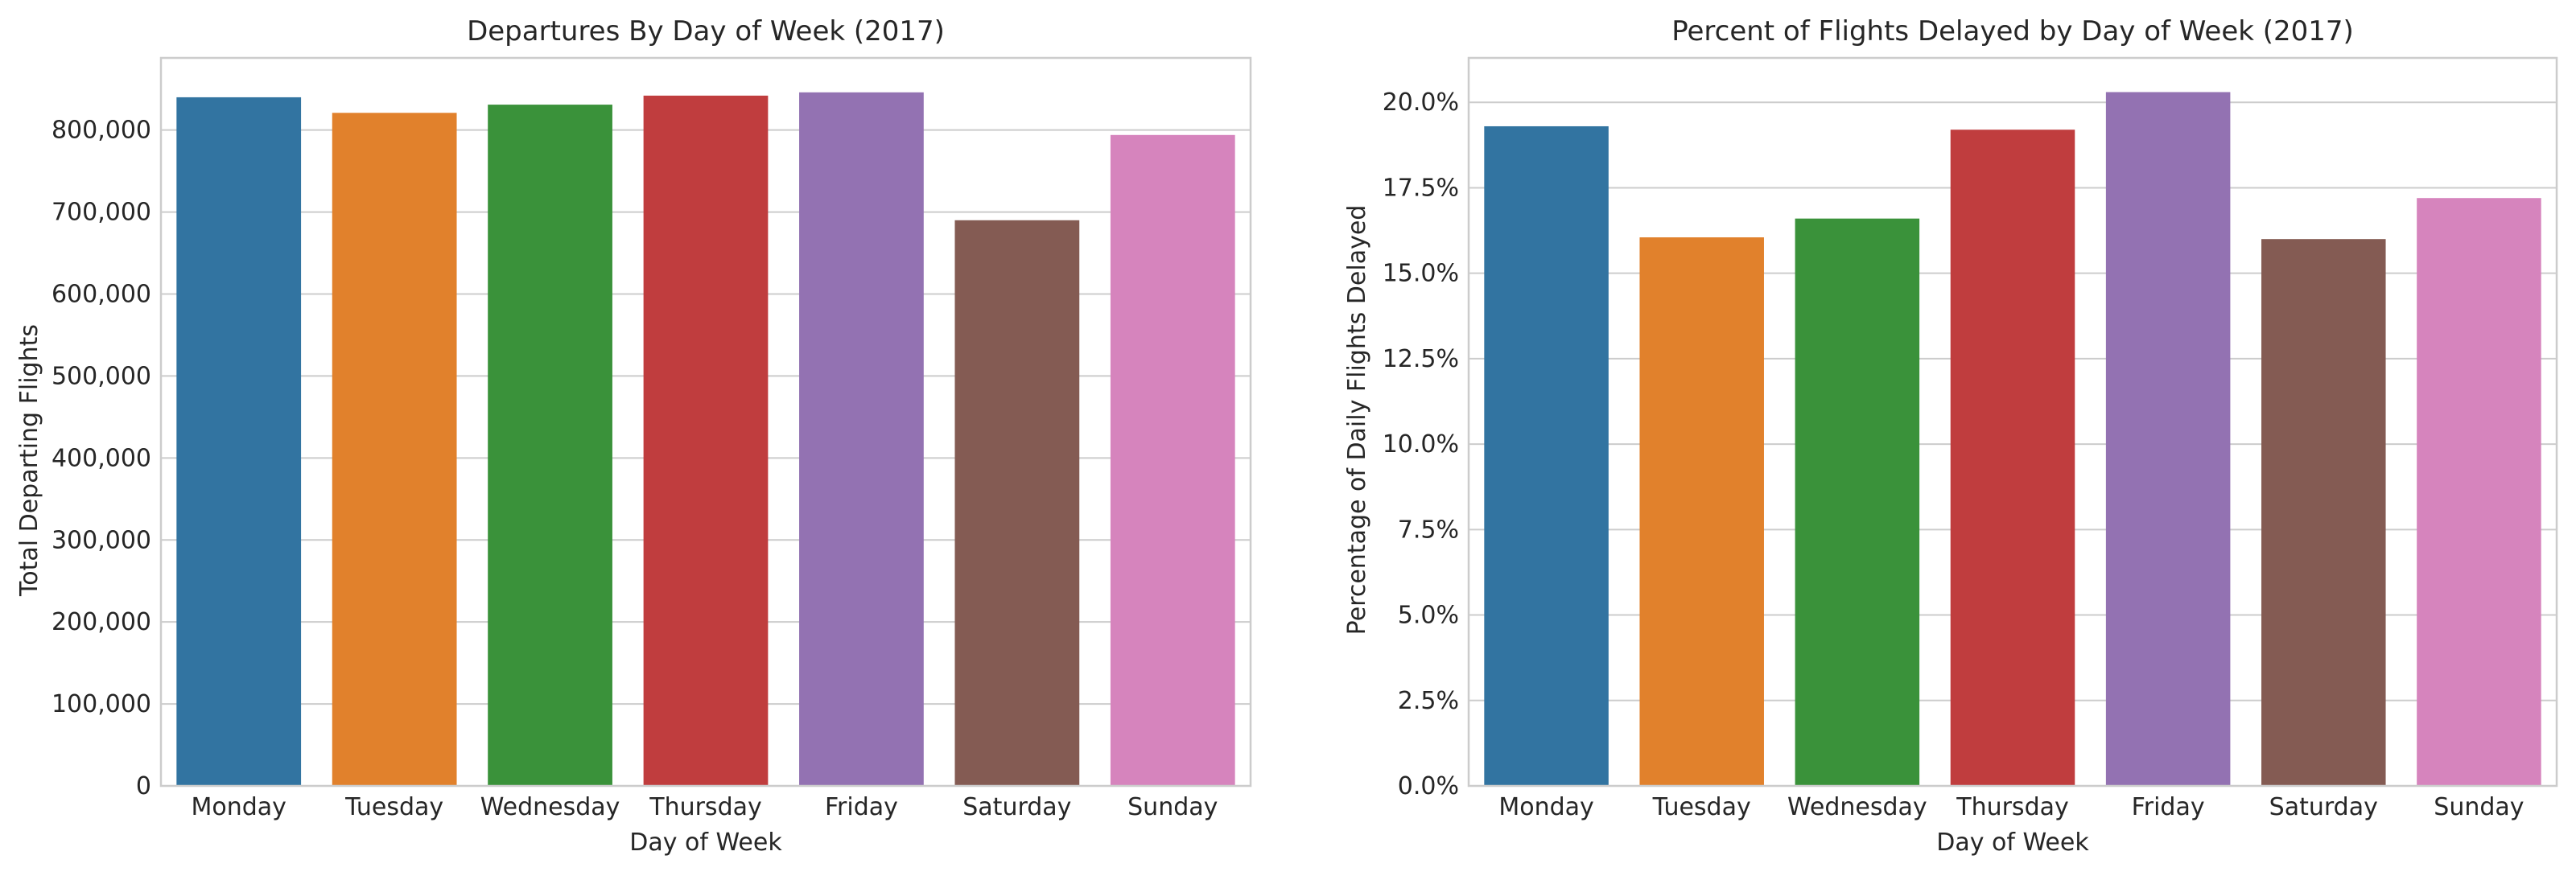 This screenshot has width=2576, height=876. I want to click on y-tick-label: 15.0%, so click(1421, 274).